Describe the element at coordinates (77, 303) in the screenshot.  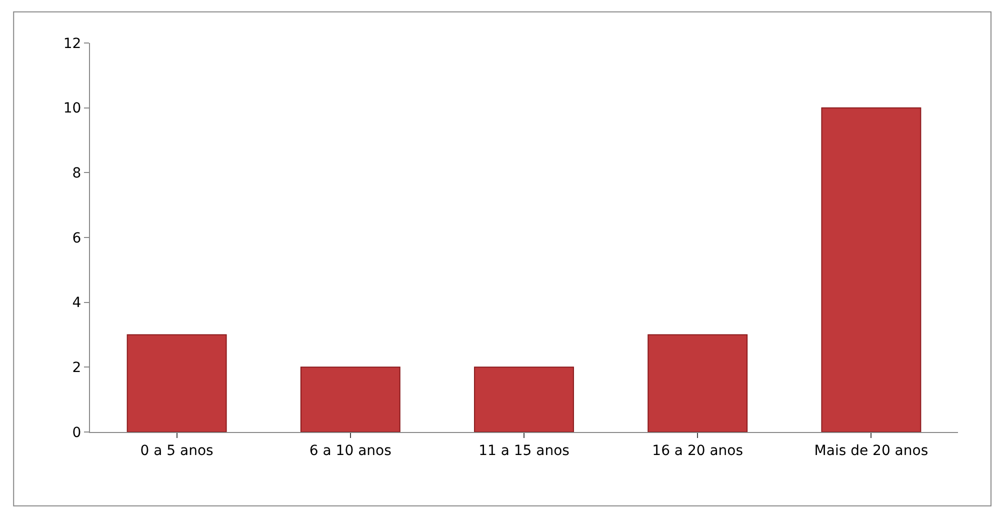
I see `y-tick-label: 4` at that location.